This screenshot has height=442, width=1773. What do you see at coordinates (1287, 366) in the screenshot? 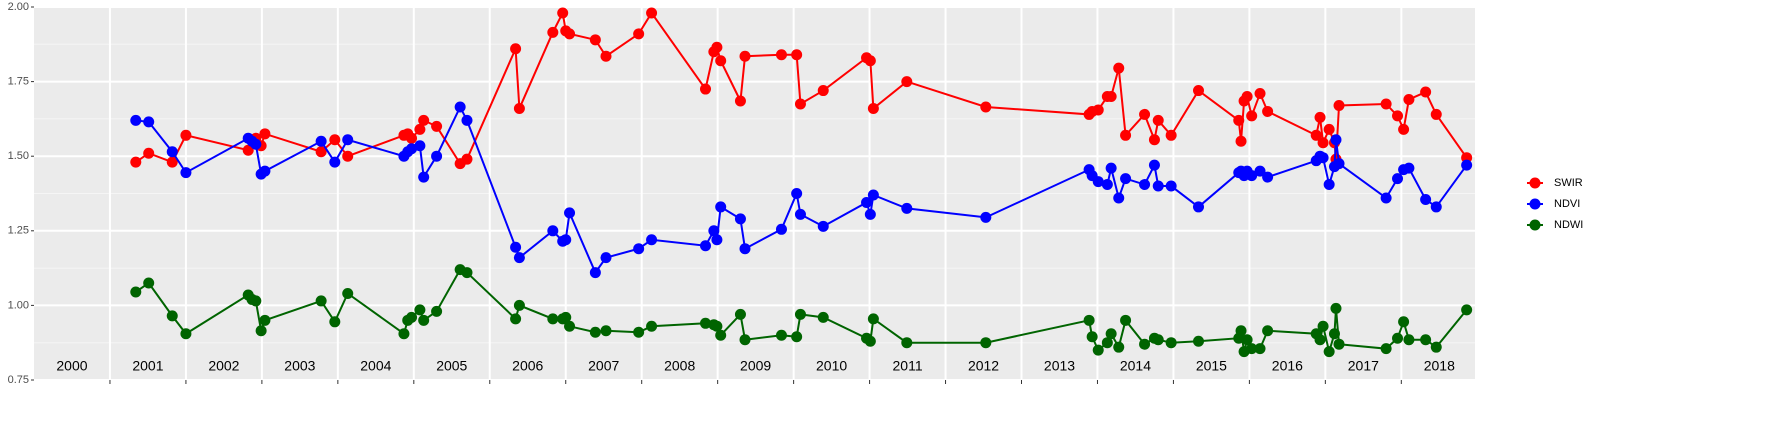
I see `x-tick-label: 2016` at bounding box center [1287, 366].